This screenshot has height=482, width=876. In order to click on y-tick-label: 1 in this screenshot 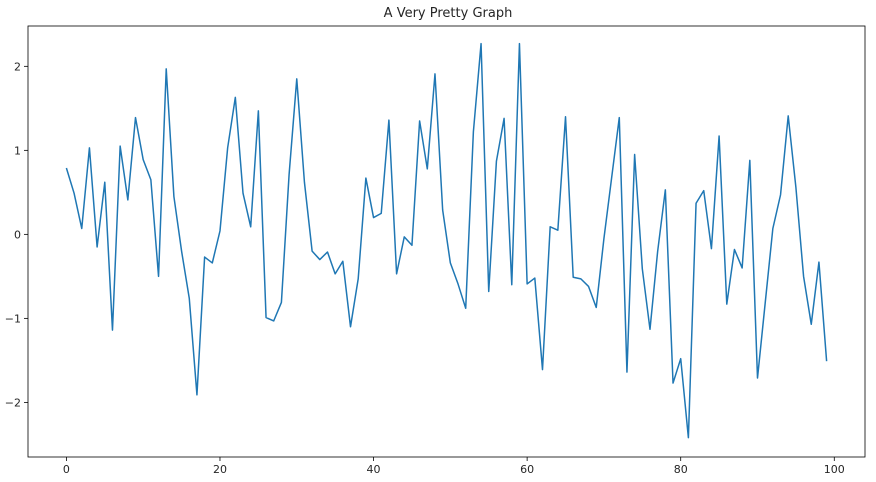, I will do `click(17, 150)`.